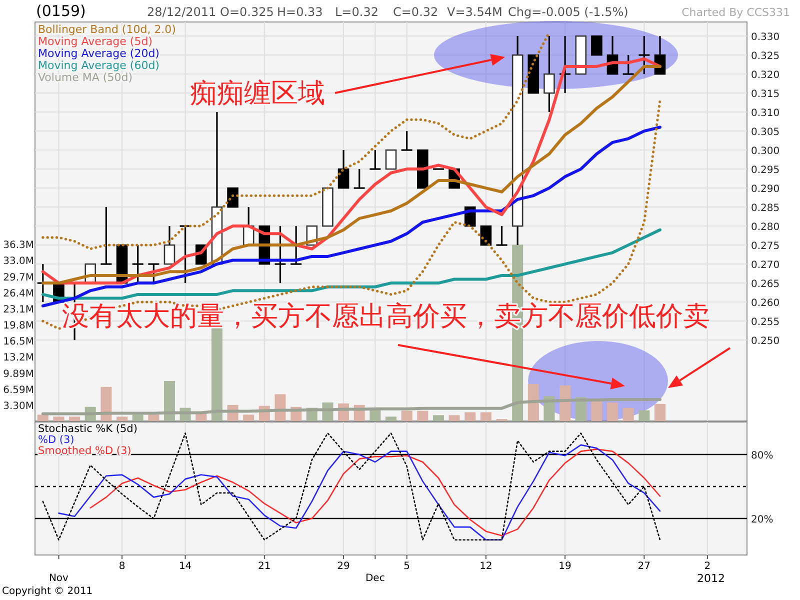 The width and height of the screenshot is (800, 600). What do you see at coordinates (18, 246) in the screenshot?
I see `y2-tick-label: 36.3M` at bounding box center [18, 246].